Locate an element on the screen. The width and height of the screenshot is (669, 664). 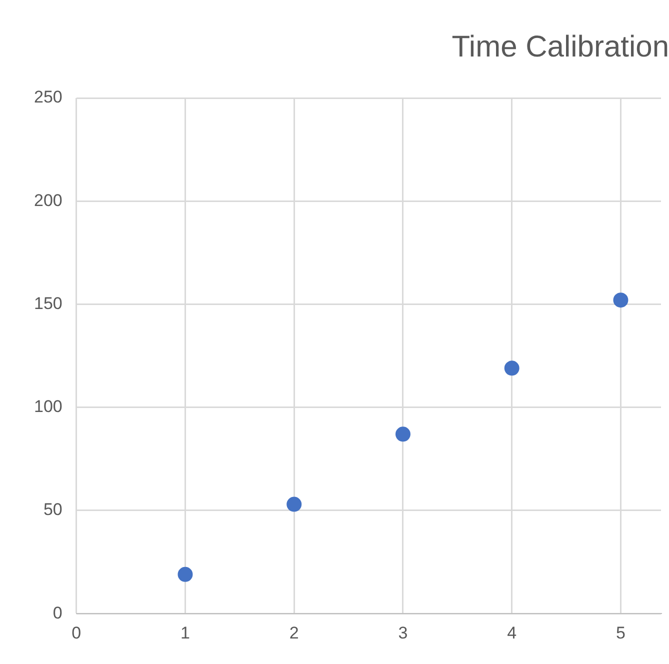
chart-title: Time Calibration is located at coordinates (560, 47).